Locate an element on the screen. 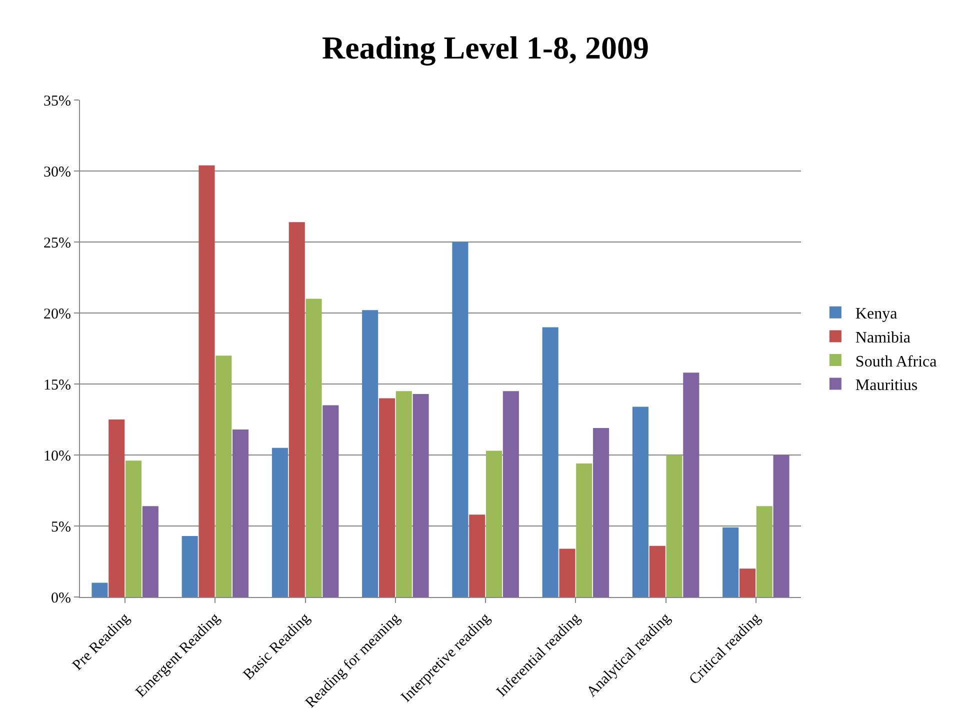  y-tick-label: 0% is located at coordinates (61, 598).